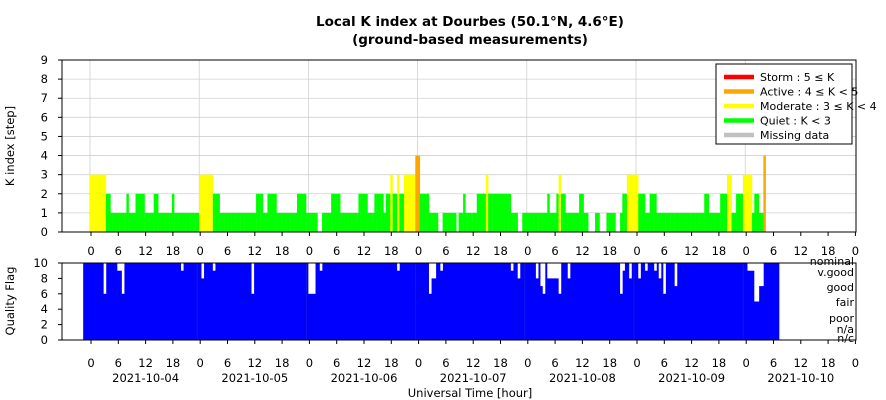 This screenshot has width=886, height=400. I want to click on y-tick-label: 4, so click(44, 156).